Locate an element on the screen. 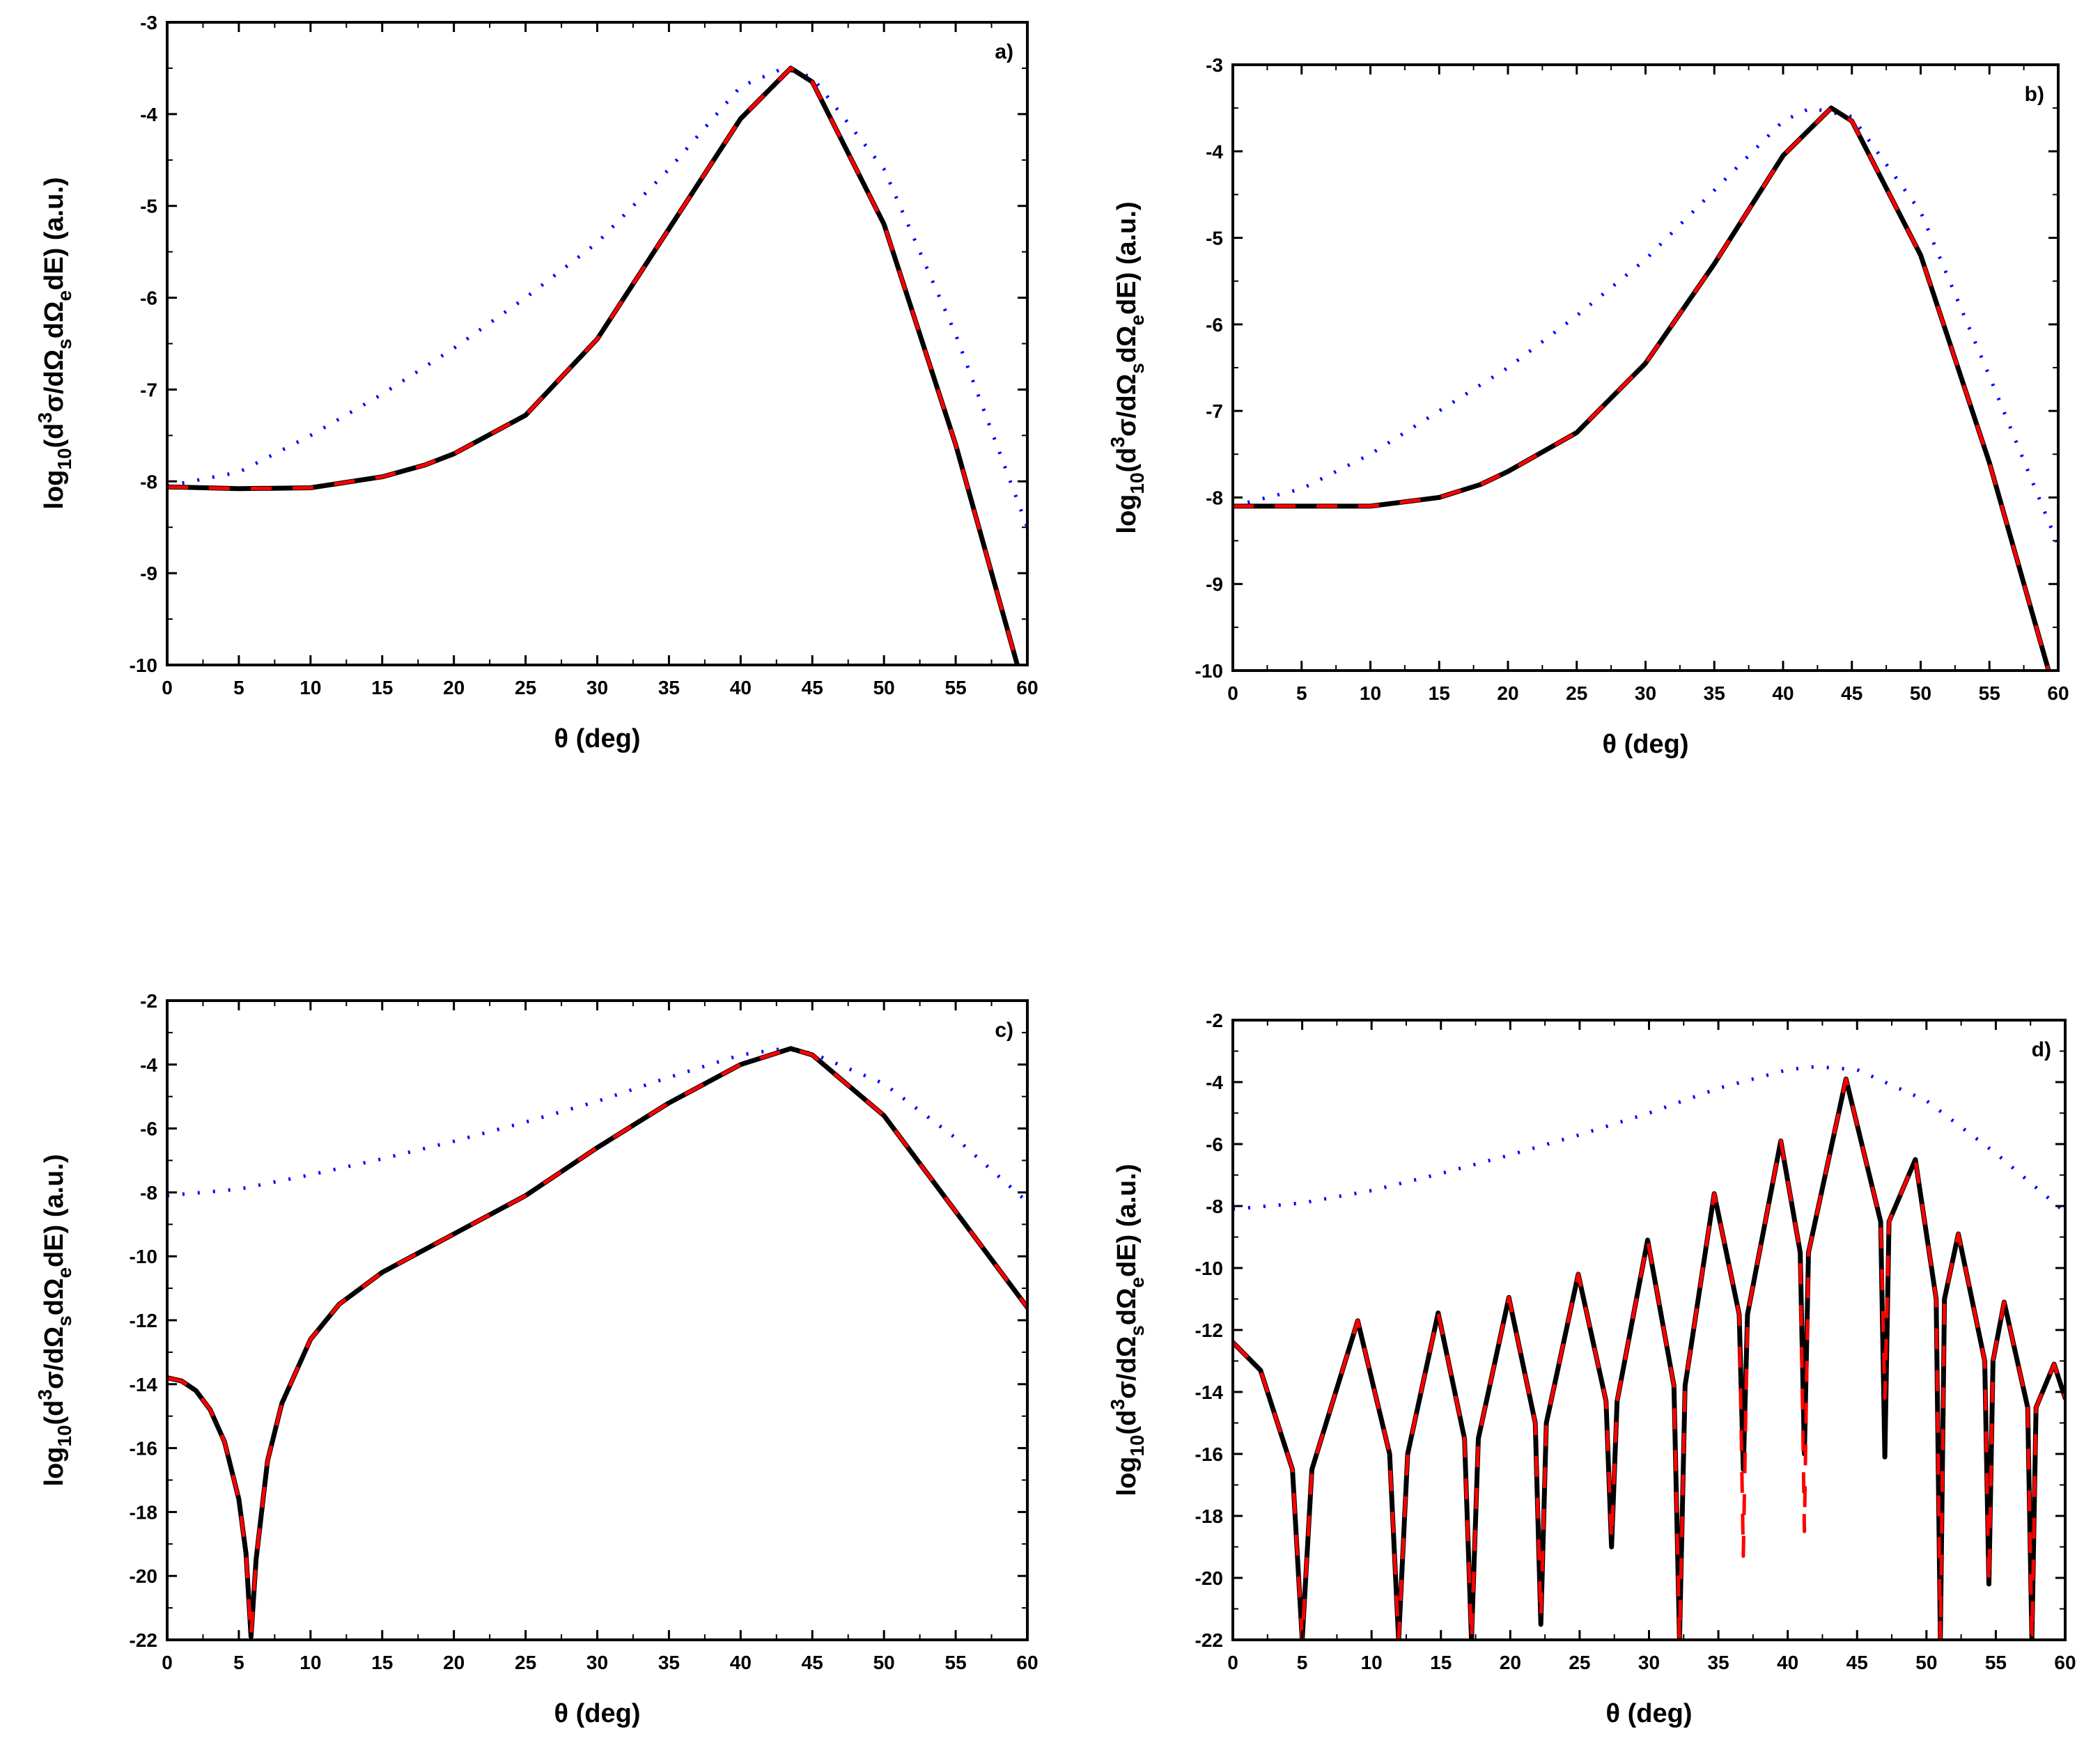 Image resolution: width=2100 pixels, height=1745 pixels. y-tick-label: -2 is located at coordinates (1214, 1020).